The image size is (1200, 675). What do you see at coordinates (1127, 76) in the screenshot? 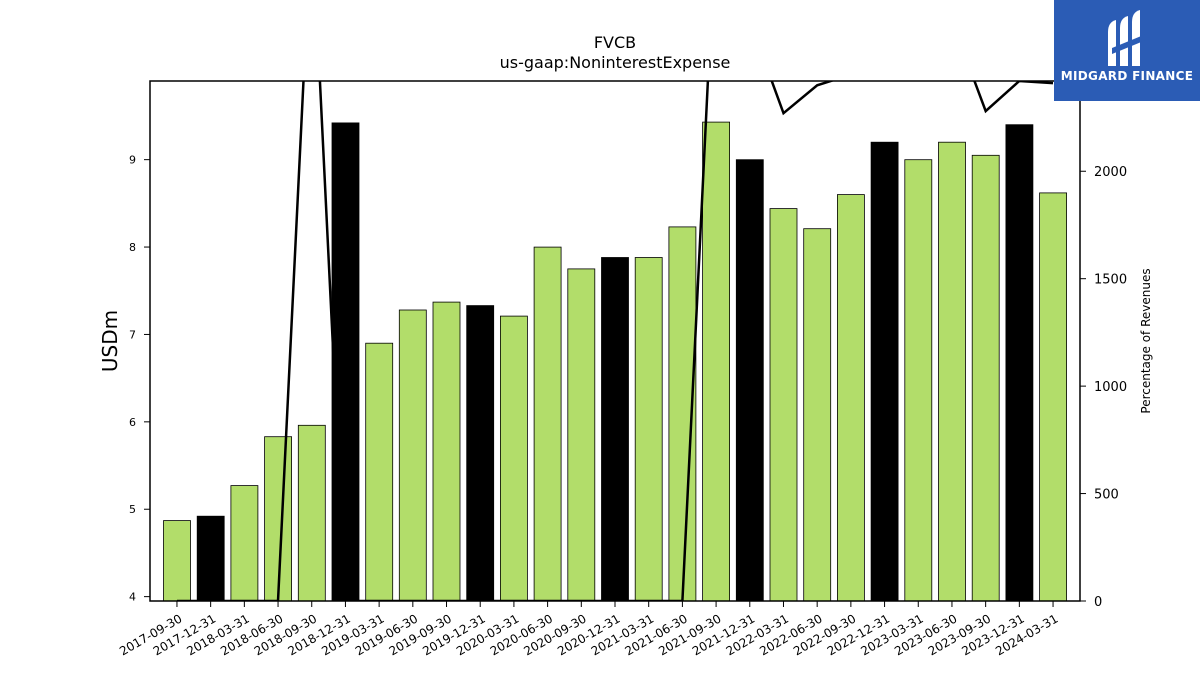
I see `brand-name: MIDGARD FINANCE` at bounding box center [1127, 76].